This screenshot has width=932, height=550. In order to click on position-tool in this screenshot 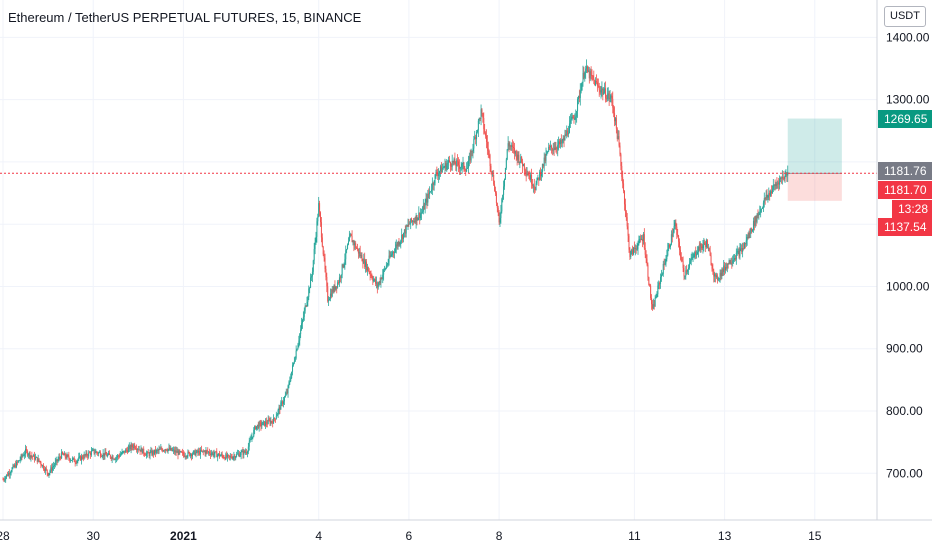, I will do `click(814, 159)`.